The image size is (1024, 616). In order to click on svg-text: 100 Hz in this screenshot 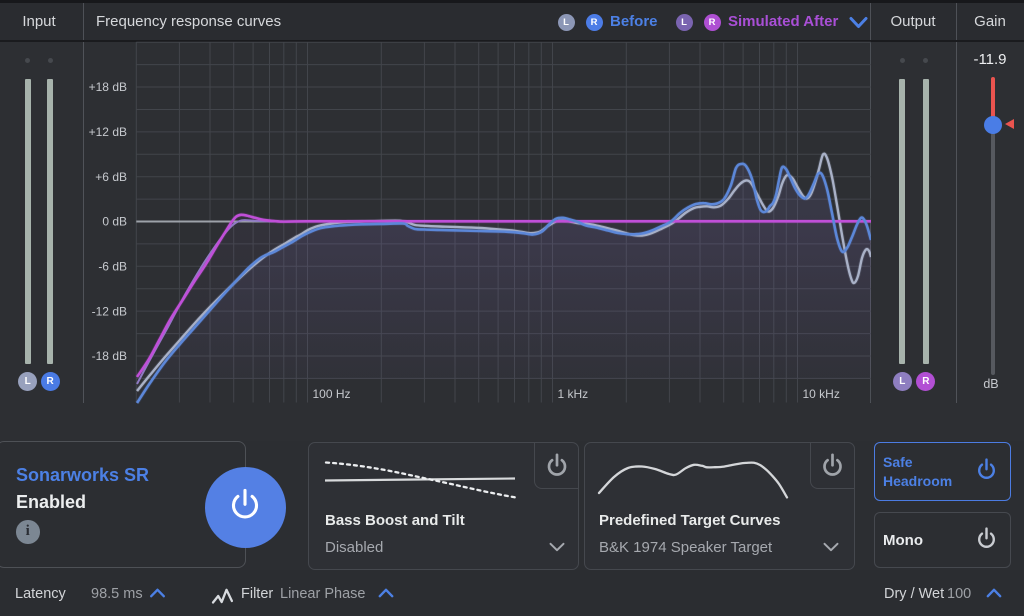, I will do `click(332, 394)`.